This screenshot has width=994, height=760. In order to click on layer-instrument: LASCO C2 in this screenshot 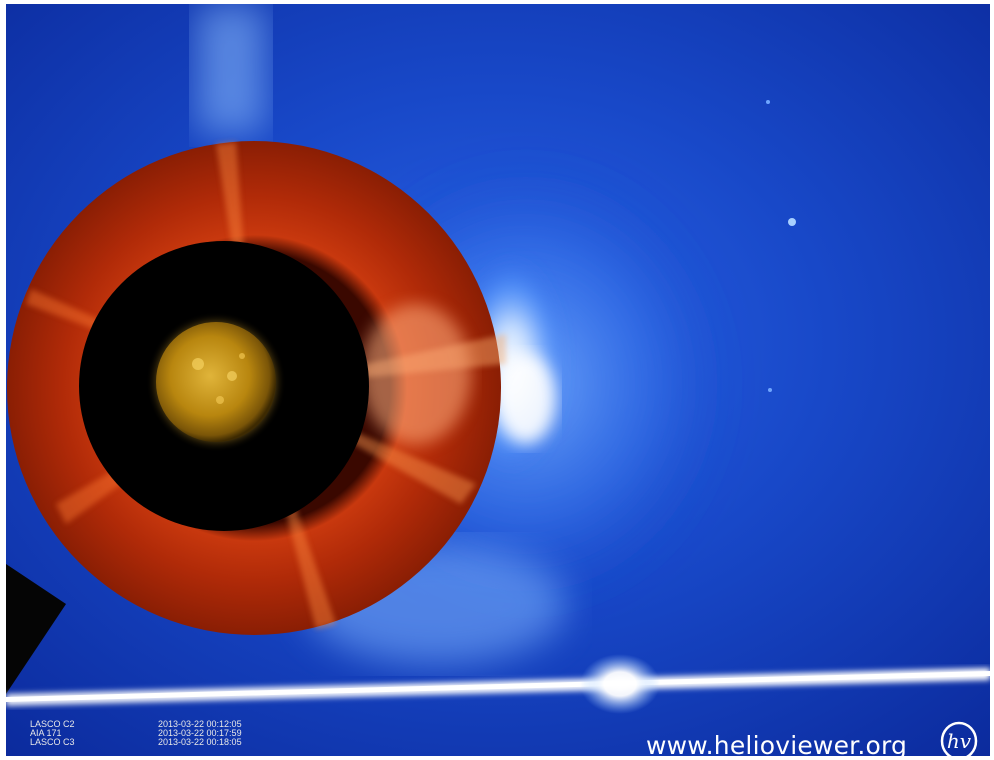, I will do `click(52, 724)`.